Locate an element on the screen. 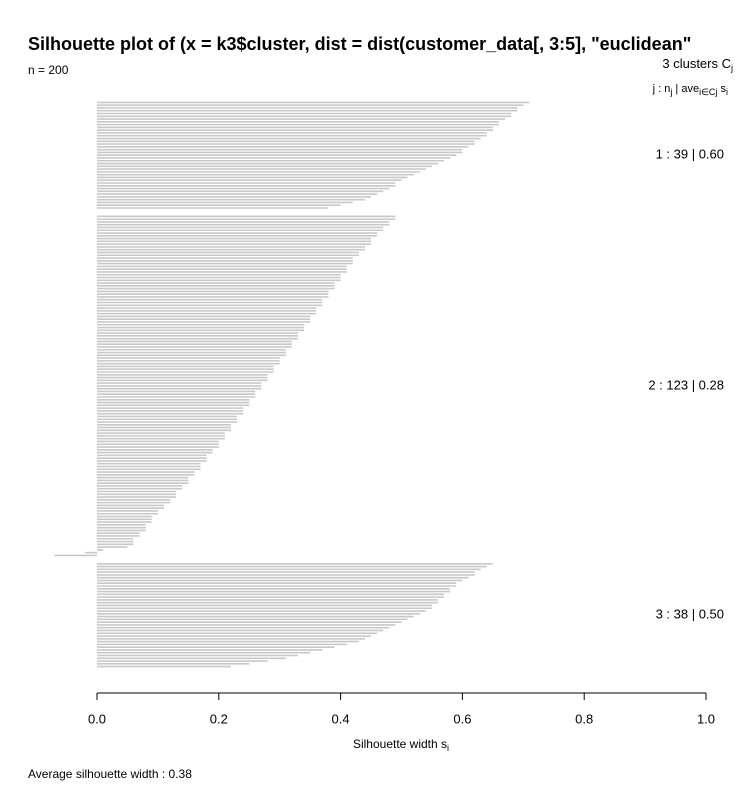 Image resolution: width=747 pixels, height=788 pixels. x-tick-label: 0.6 is located at coordinates (462, 718).